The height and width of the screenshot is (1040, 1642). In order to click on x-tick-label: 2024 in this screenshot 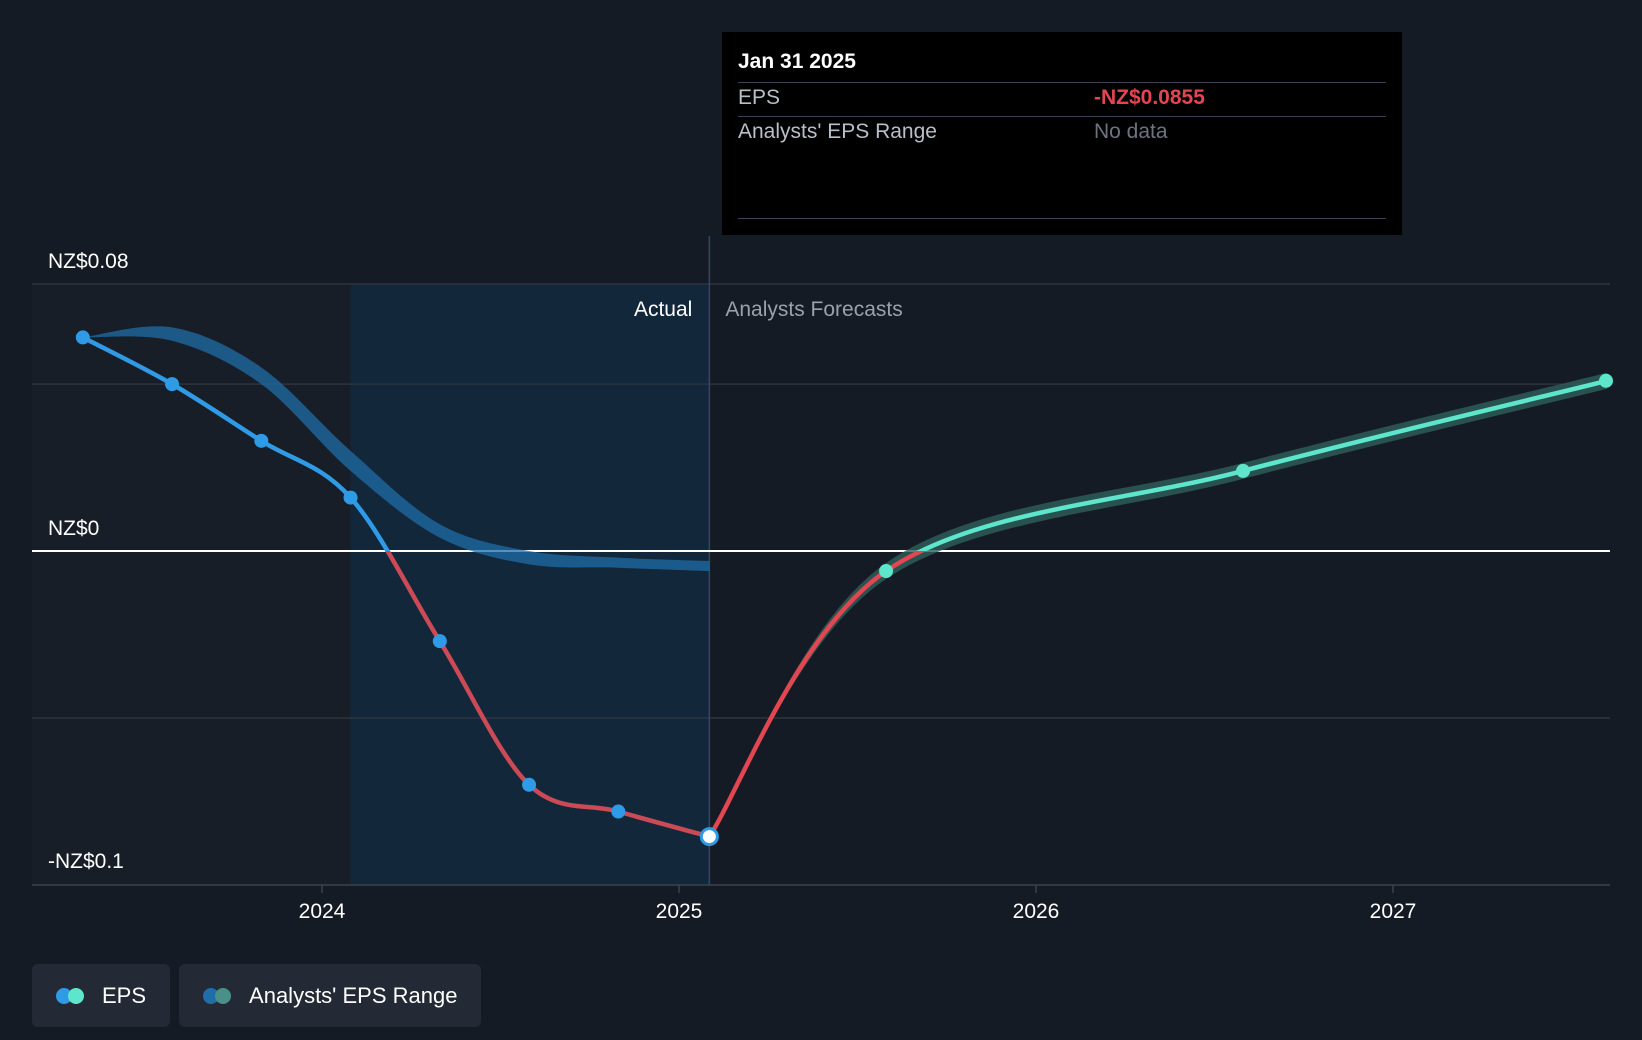, I will do `click(322, 911)`.